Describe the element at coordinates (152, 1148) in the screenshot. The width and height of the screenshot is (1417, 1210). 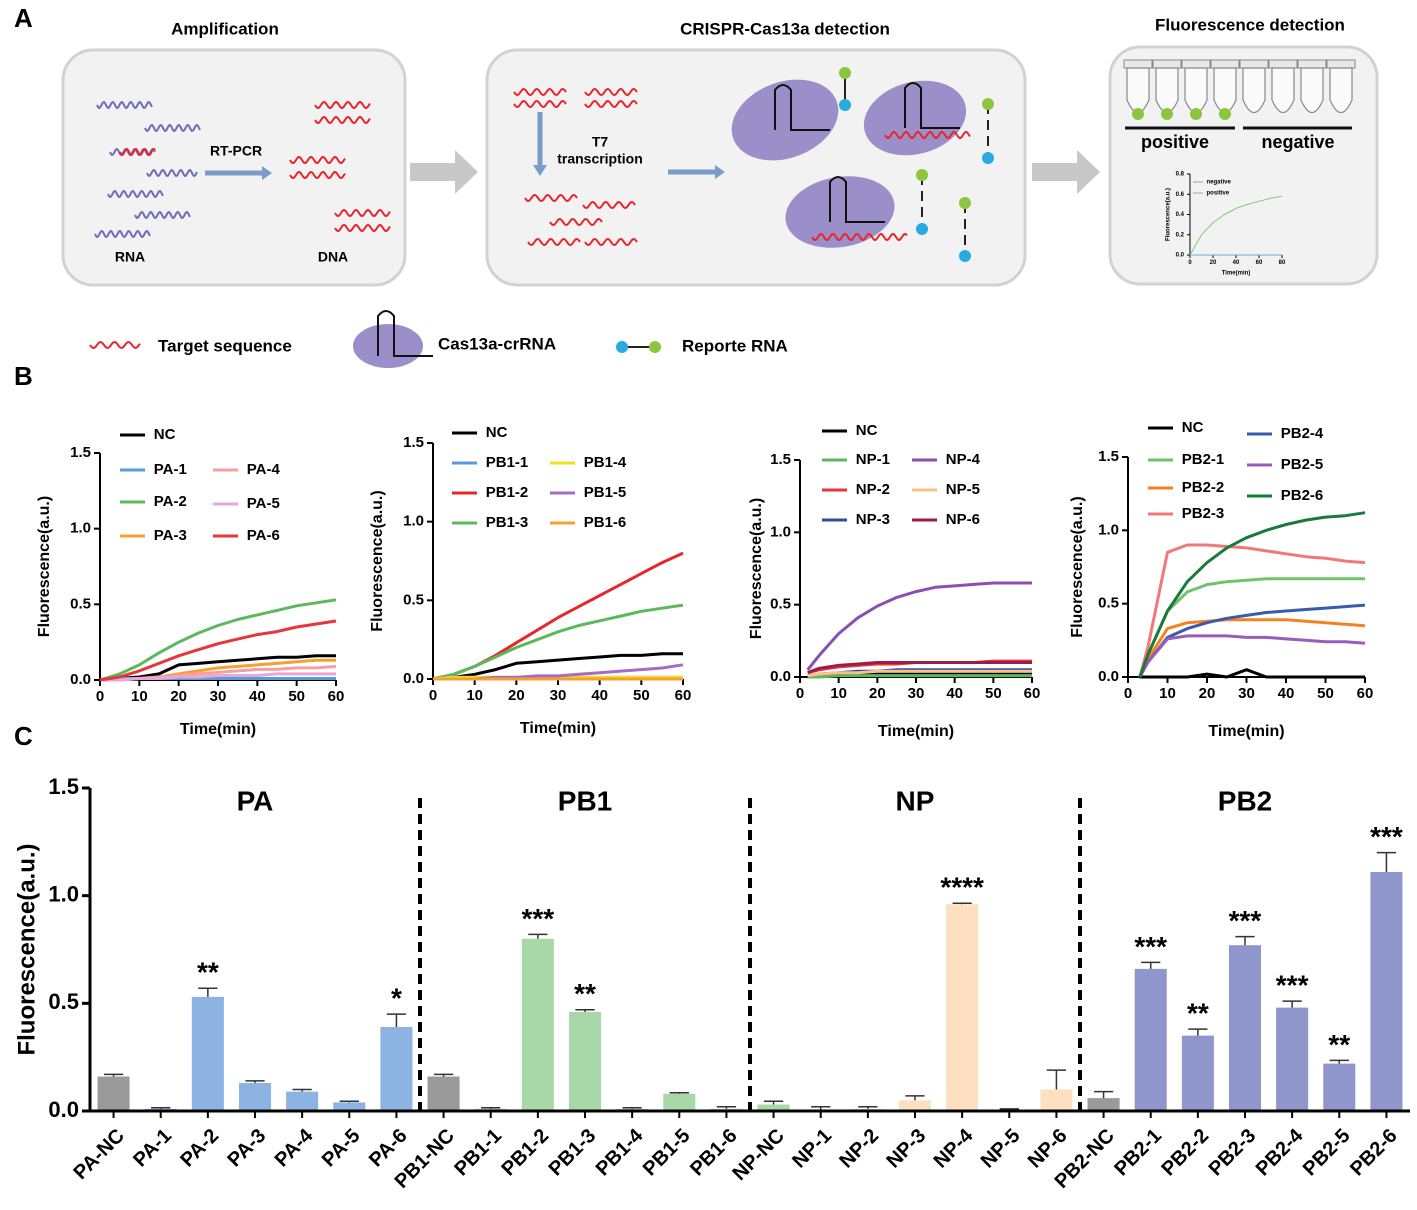
I see `x-tick-label: PA-1` at that location.